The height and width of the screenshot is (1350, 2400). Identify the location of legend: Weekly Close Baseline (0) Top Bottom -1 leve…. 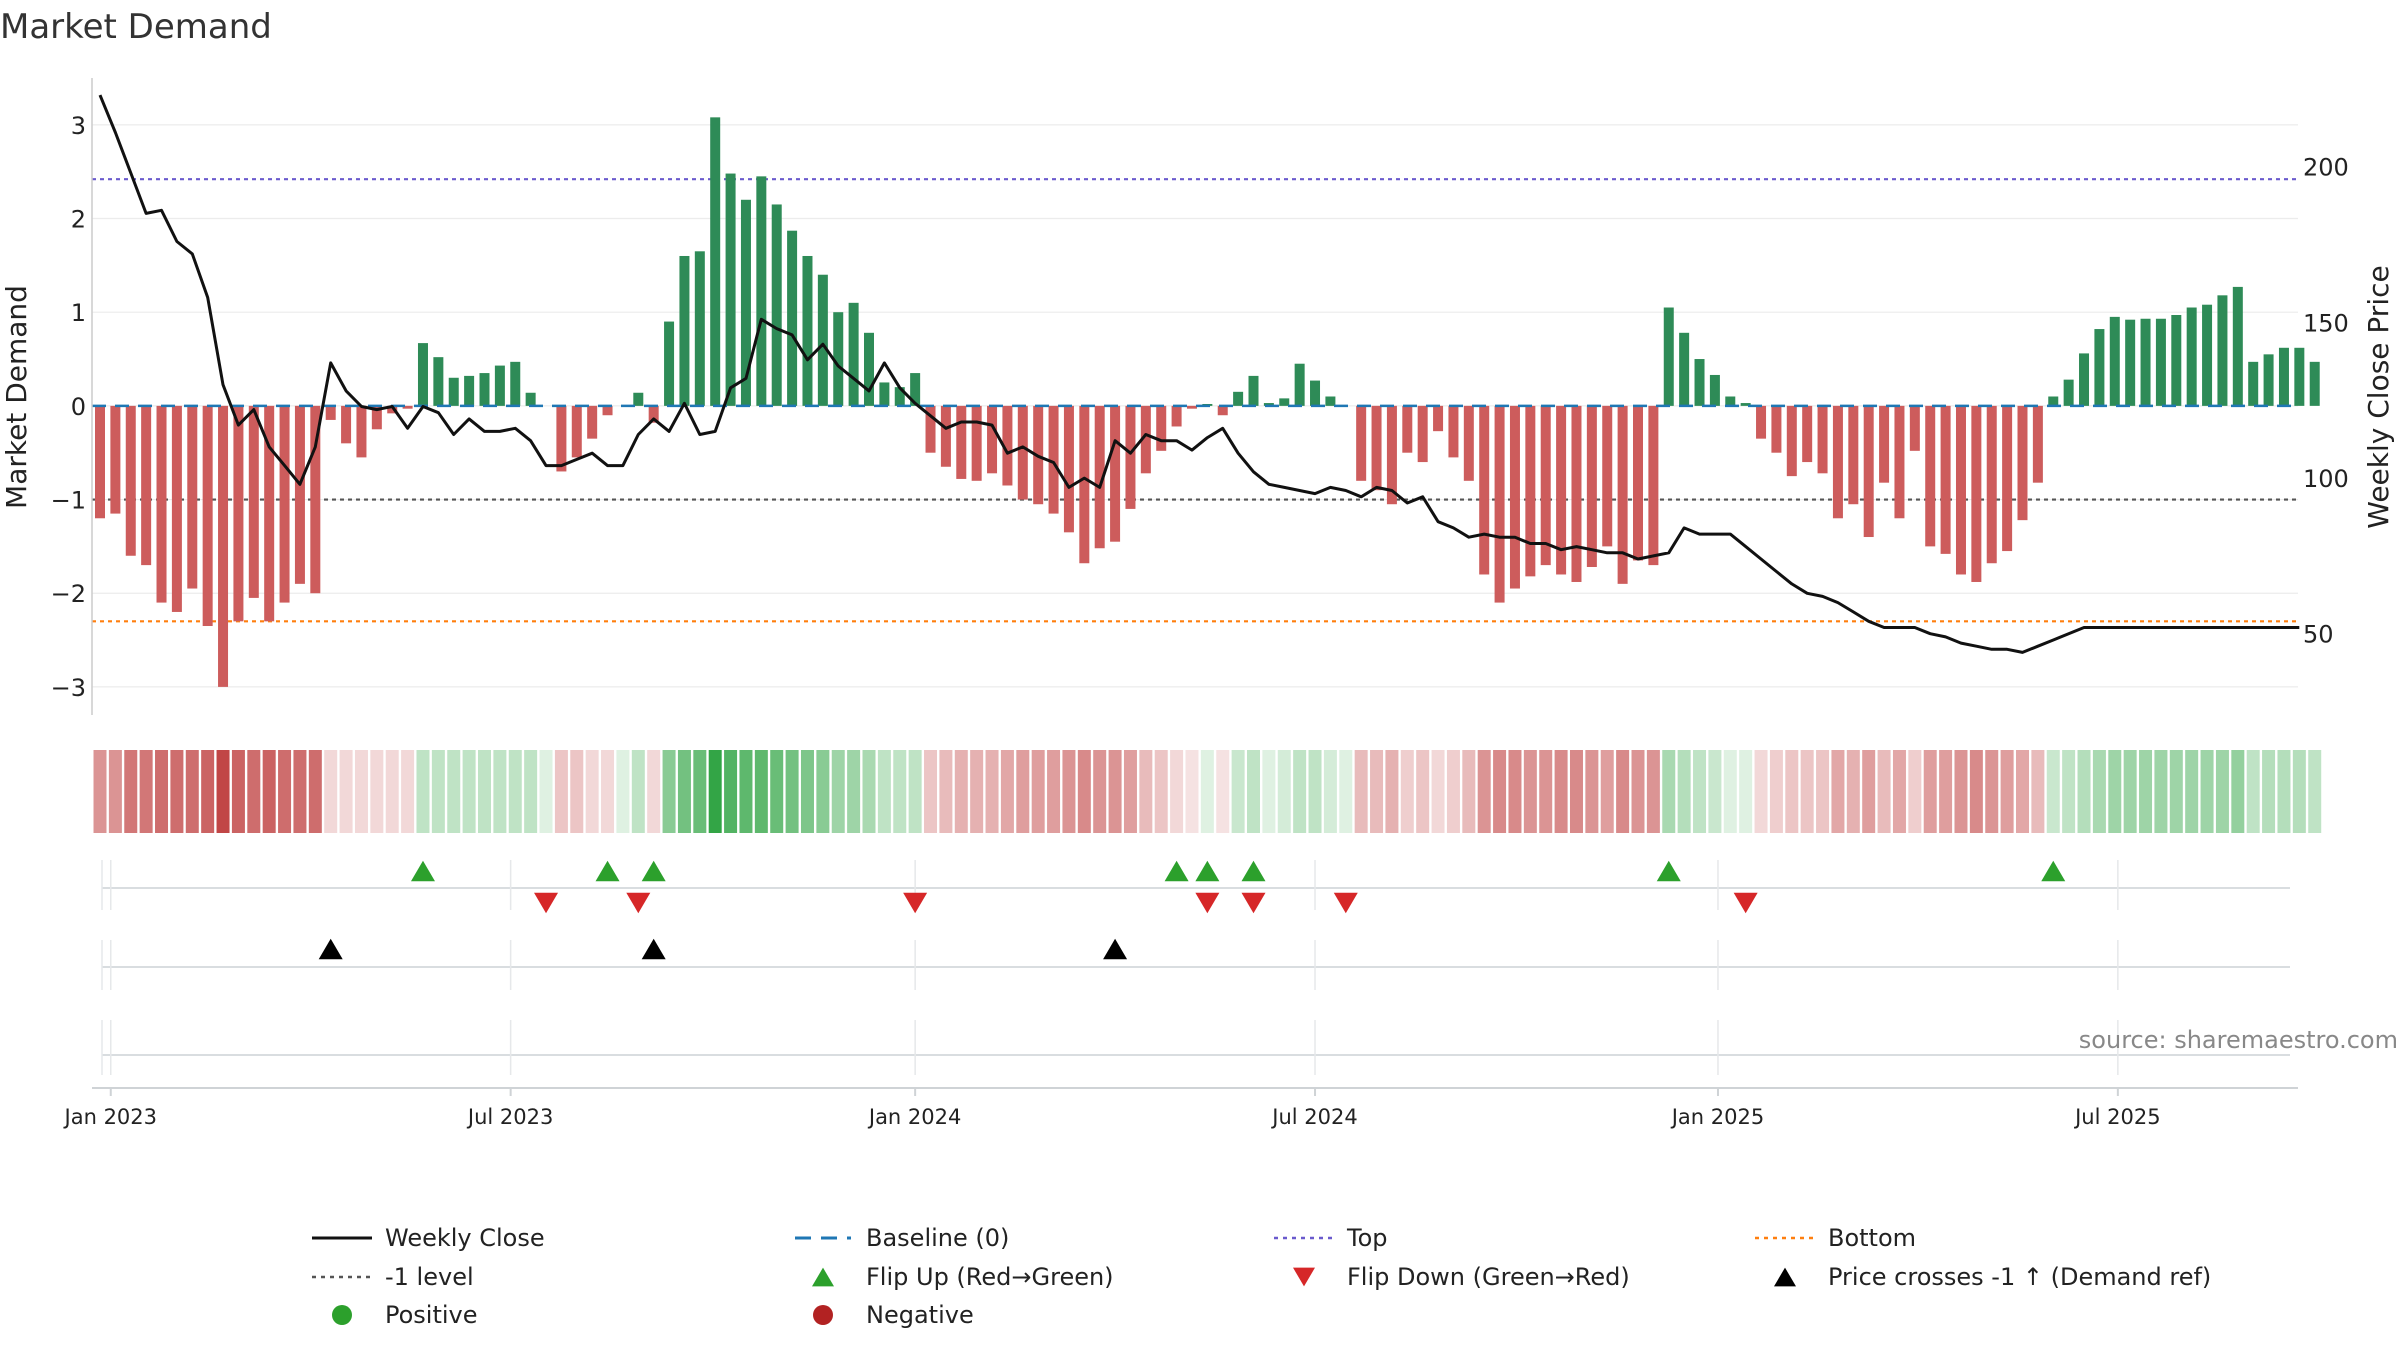
(1261, 1276).